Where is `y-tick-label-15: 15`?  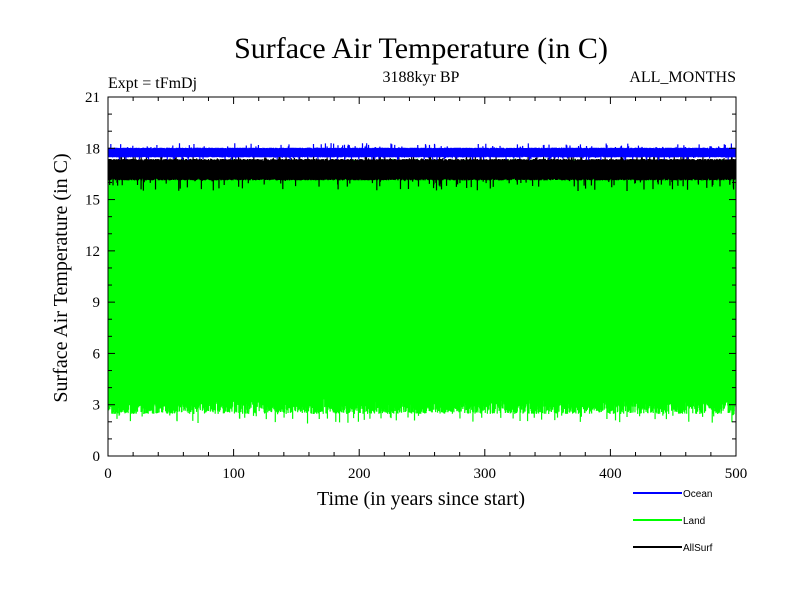
y-tick-label-15: 15 is located at coordinates (92, 201).